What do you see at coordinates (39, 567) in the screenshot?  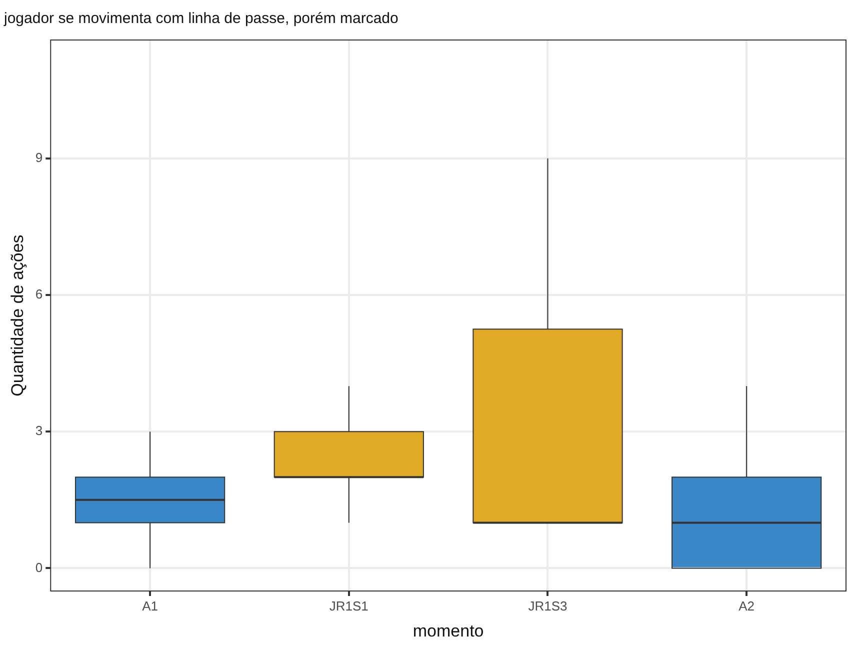 I see `y-tick-label: 0` at bounding box center [39, 567].